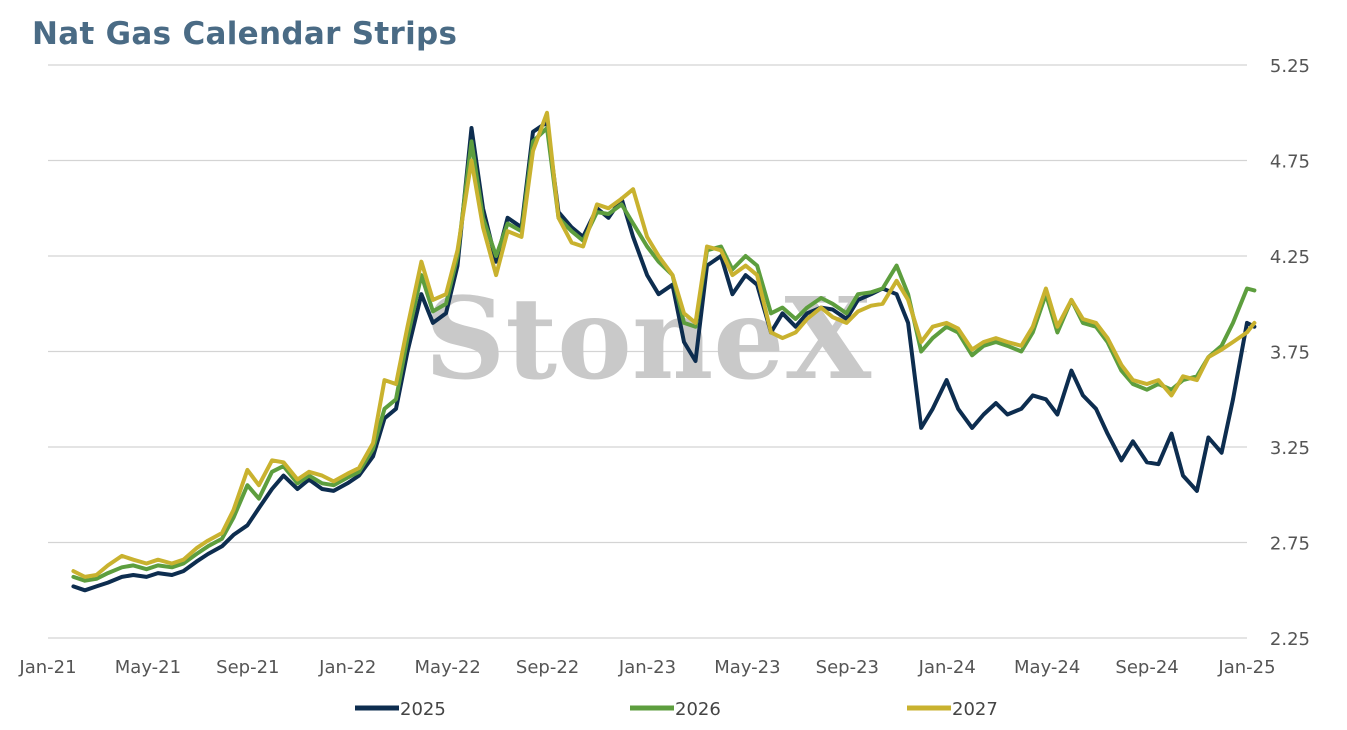 The width and height of the screenshot is (1347, 730). Describe the element at coordinates (648, 339) in the screenshot. I see `stonex-watermark: StoneX` at that location.